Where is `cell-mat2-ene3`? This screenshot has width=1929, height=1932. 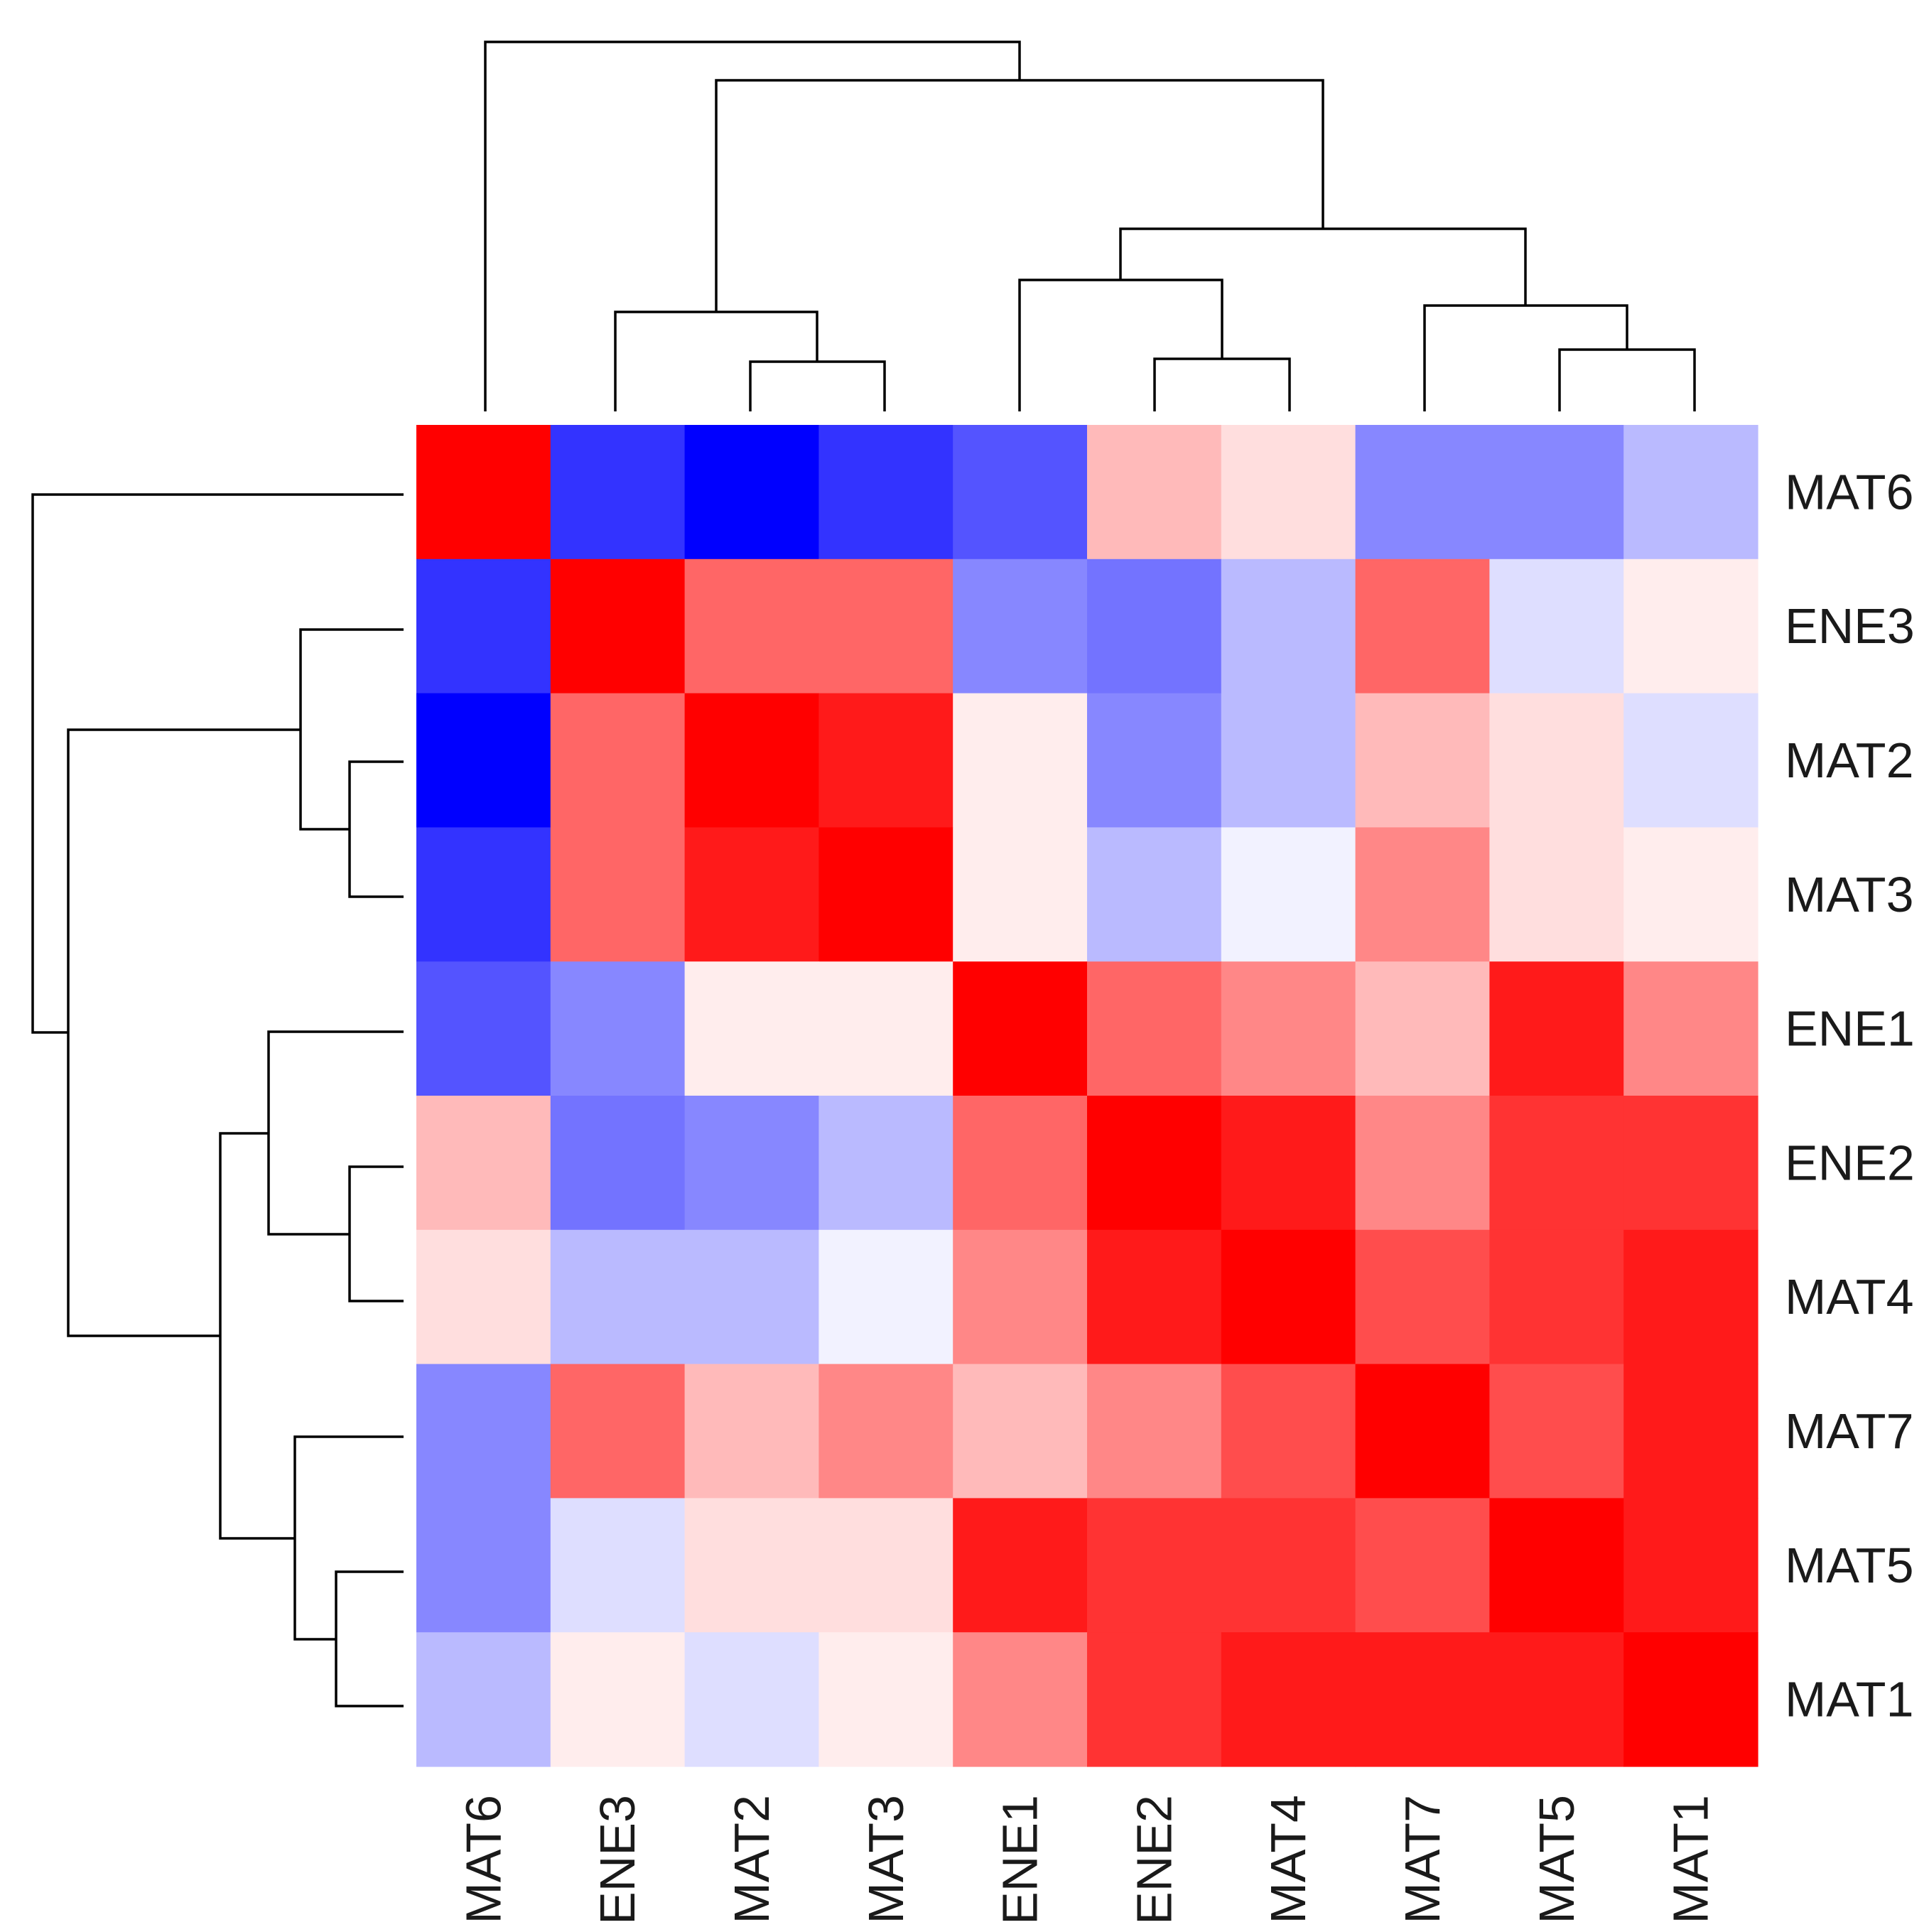 cell-mat2-ene3 is located at coordinates (618, 760).